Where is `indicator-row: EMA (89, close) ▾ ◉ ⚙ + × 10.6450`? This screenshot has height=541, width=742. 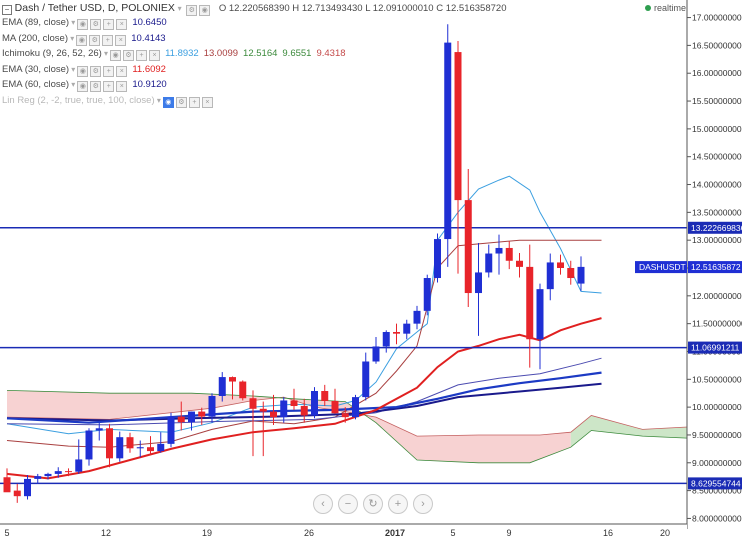
indicator-row: EMA (89, close) ▾ ◉ ⚙ + × 10.6450 is located at coordinates (84, 23).